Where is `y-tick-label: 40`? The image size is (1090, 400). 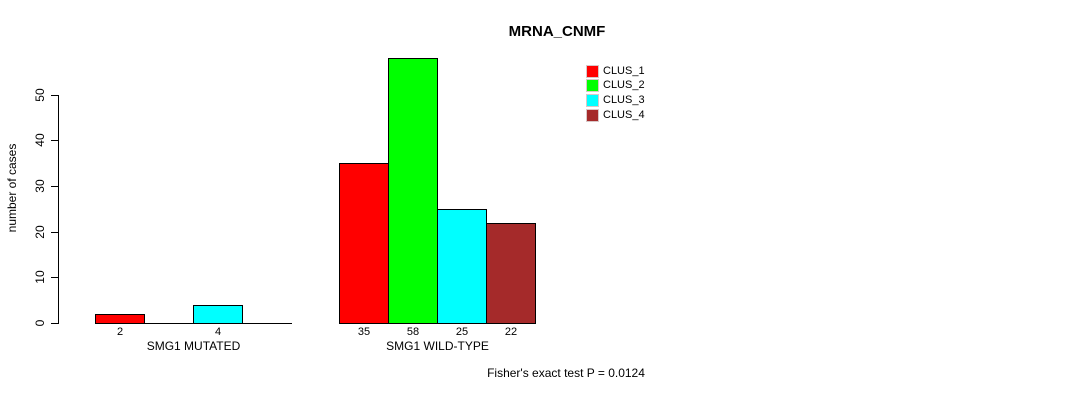
y-tick-label: 40 is located at coordinates (40, 140).